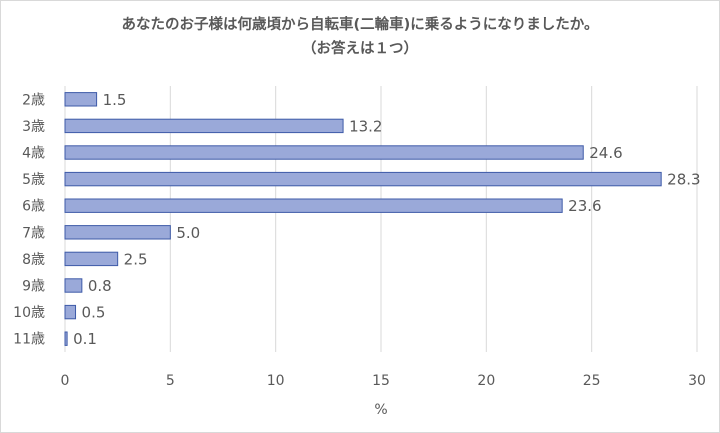 This screenshot has width=720, height=433. Describe the element at coordinates (381, 381) in the screenshot. I see `x-tick-label-15: 15` at that location.